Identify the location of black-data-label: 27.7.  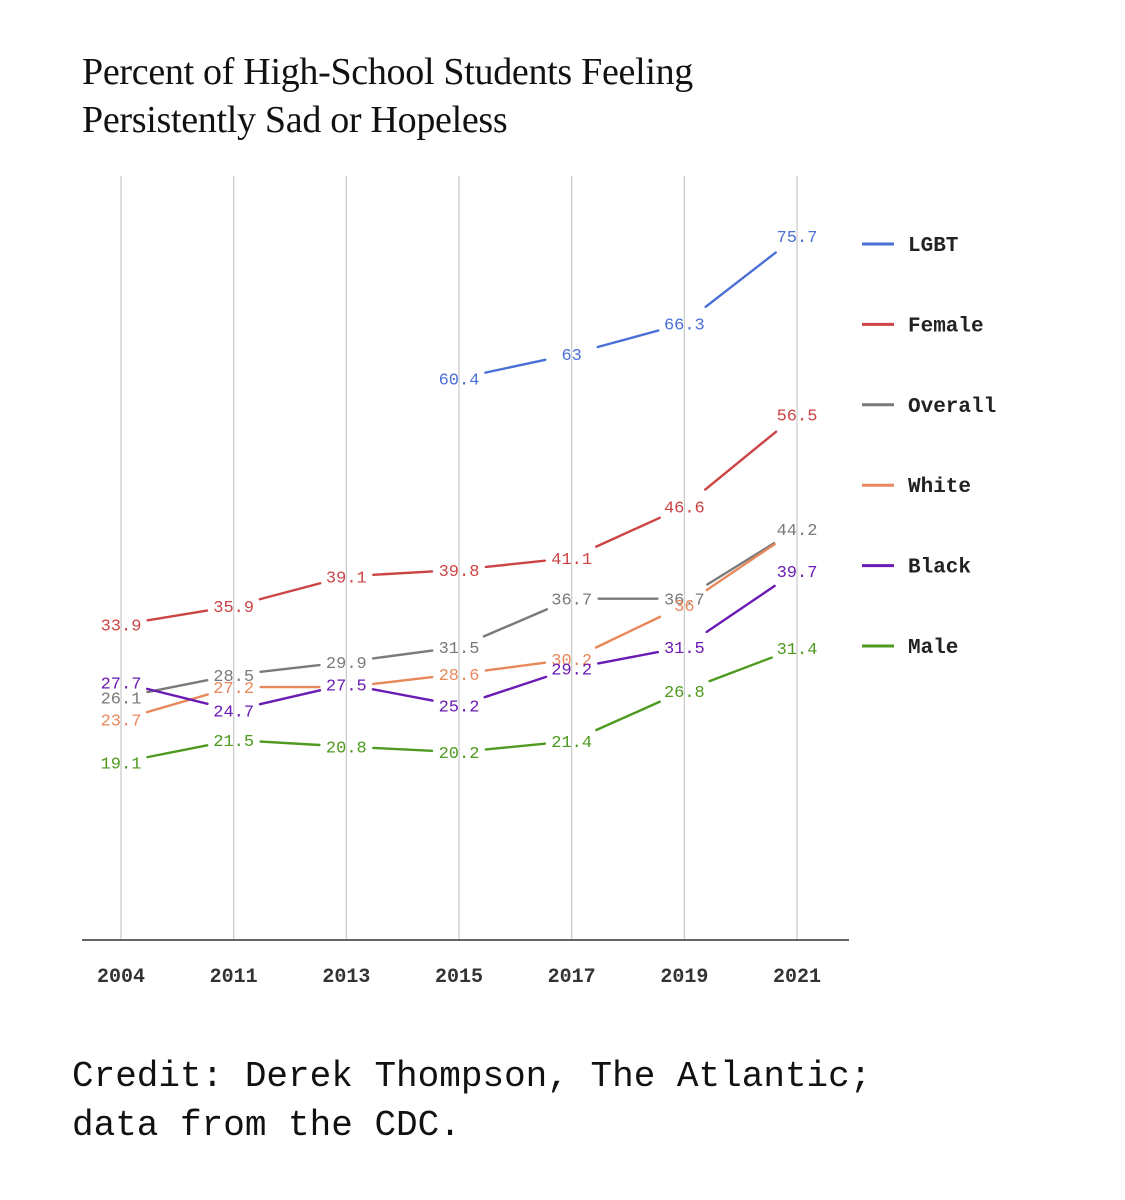
(121, 684).